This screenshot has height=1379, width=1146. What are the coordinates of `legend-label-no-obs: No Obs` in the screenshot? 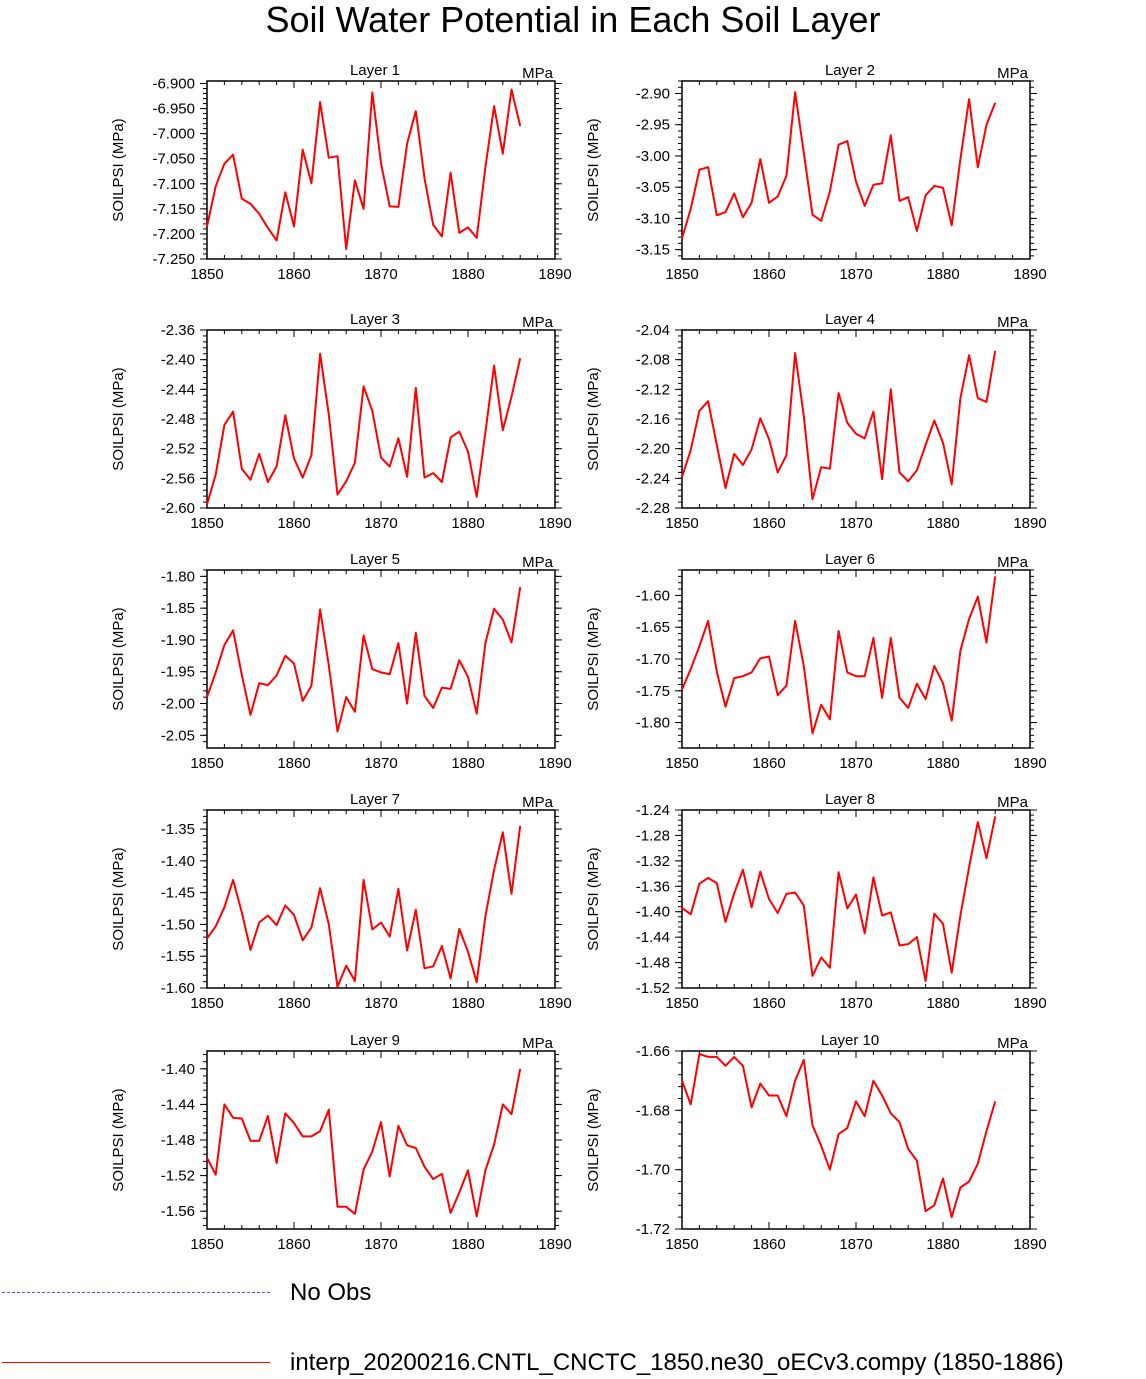 It's located at (331, 1292).